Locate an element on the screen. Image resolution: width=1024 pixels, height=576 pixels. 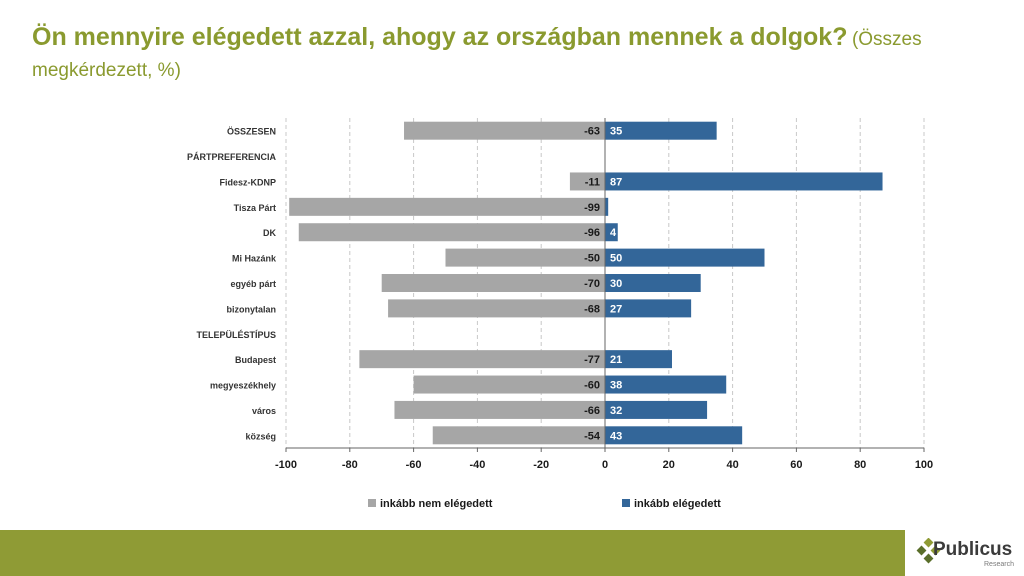
data-label-positive: 32 is located at coordinates (616, 411).